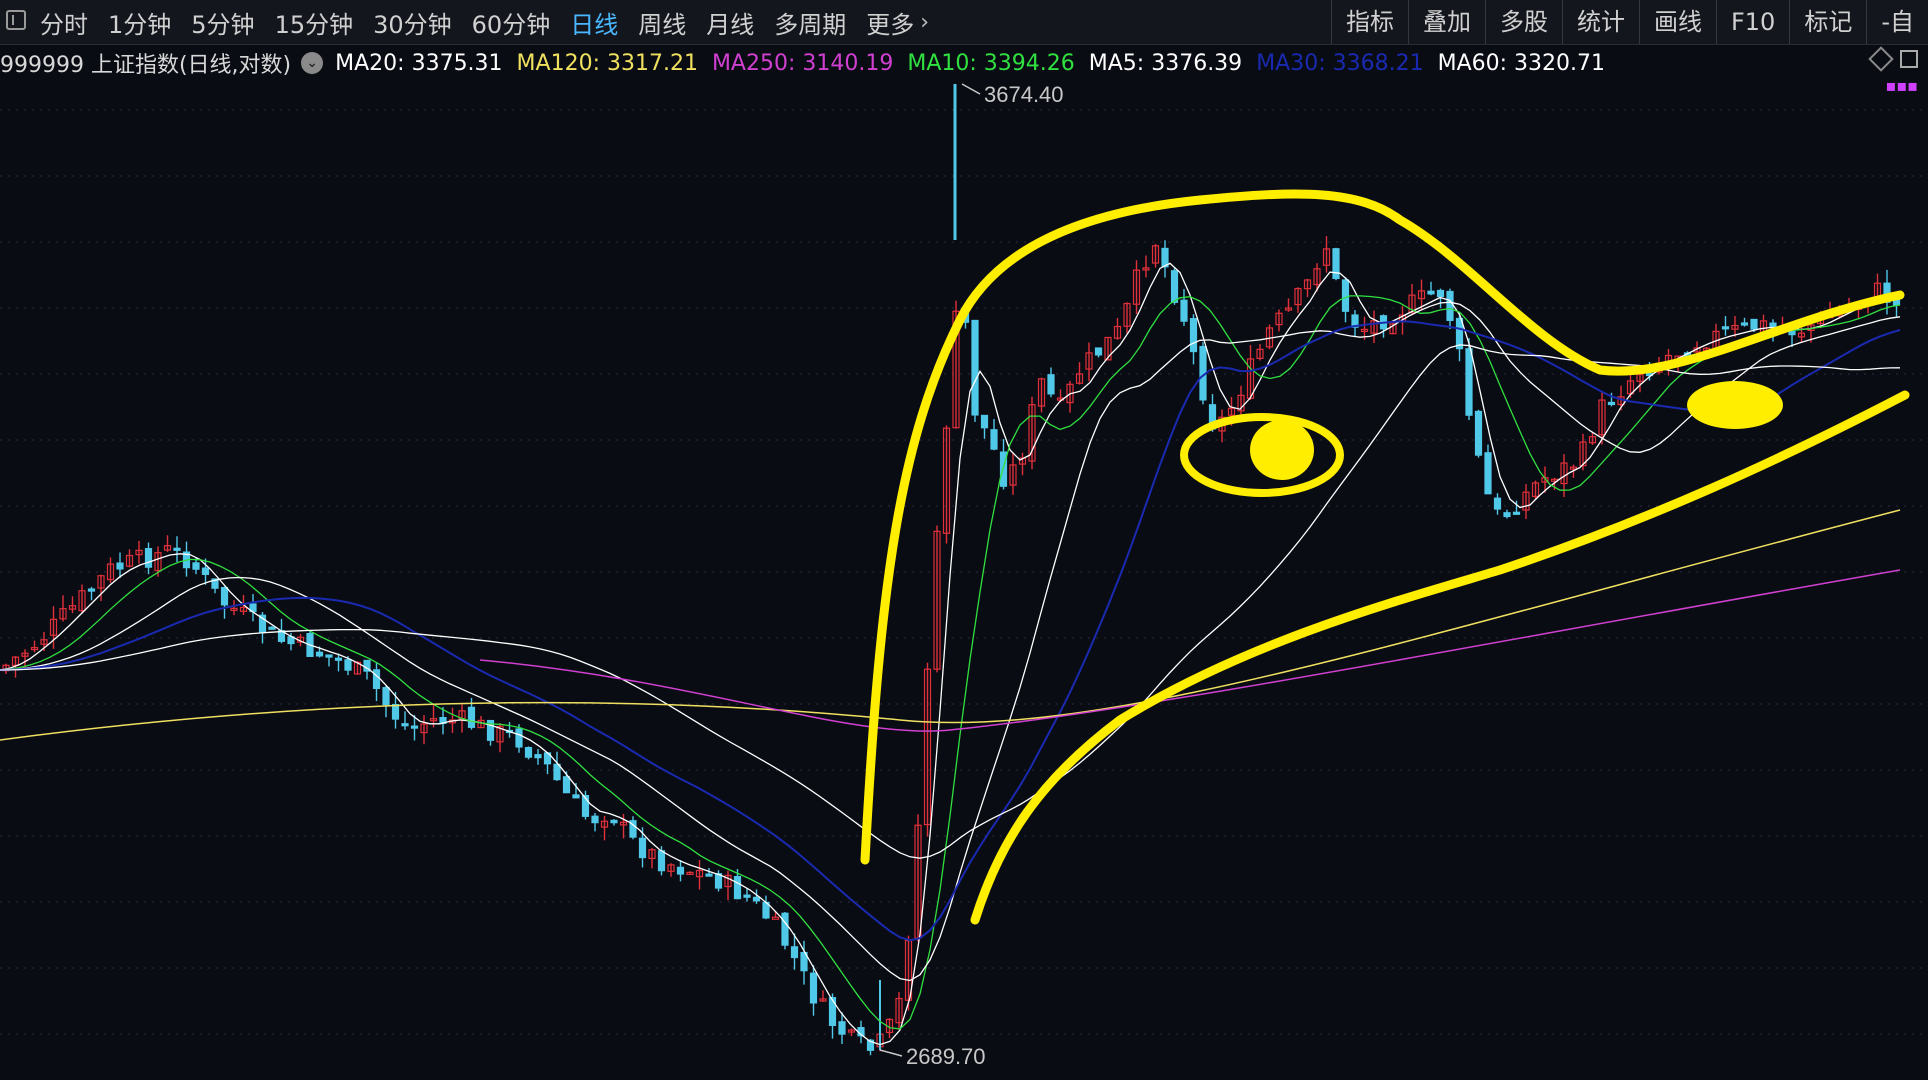 Image resolution: width=1928 pixels, height=1080 pixels. Describe the element at coordinates (314, 24) in the screenshot. I see `tab-15min: 15分钟` at that location.